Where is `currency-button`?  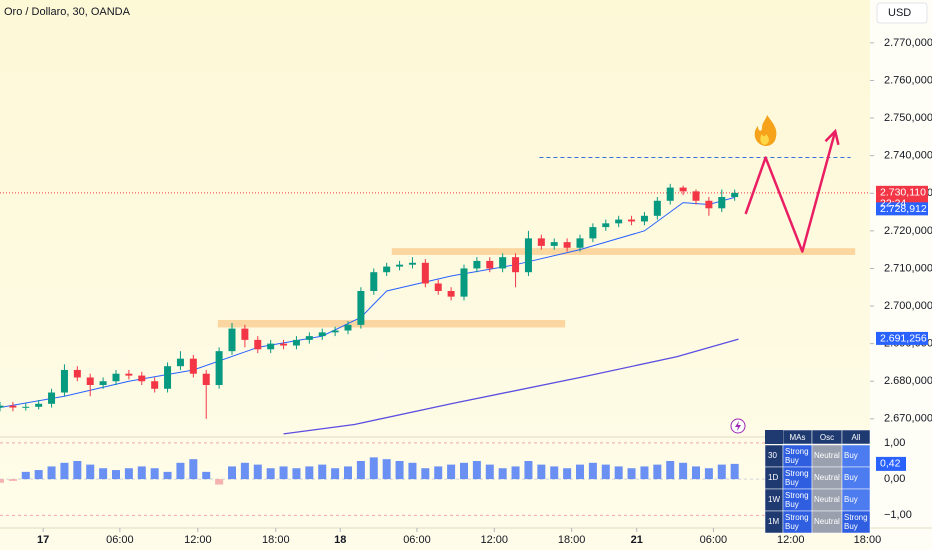
currency-button is located at coordinates (902, 13).